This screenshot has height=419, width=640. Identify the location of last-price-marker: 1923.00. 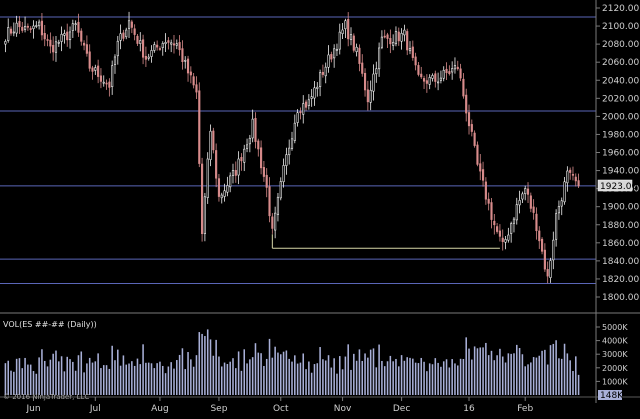
(617, 185).